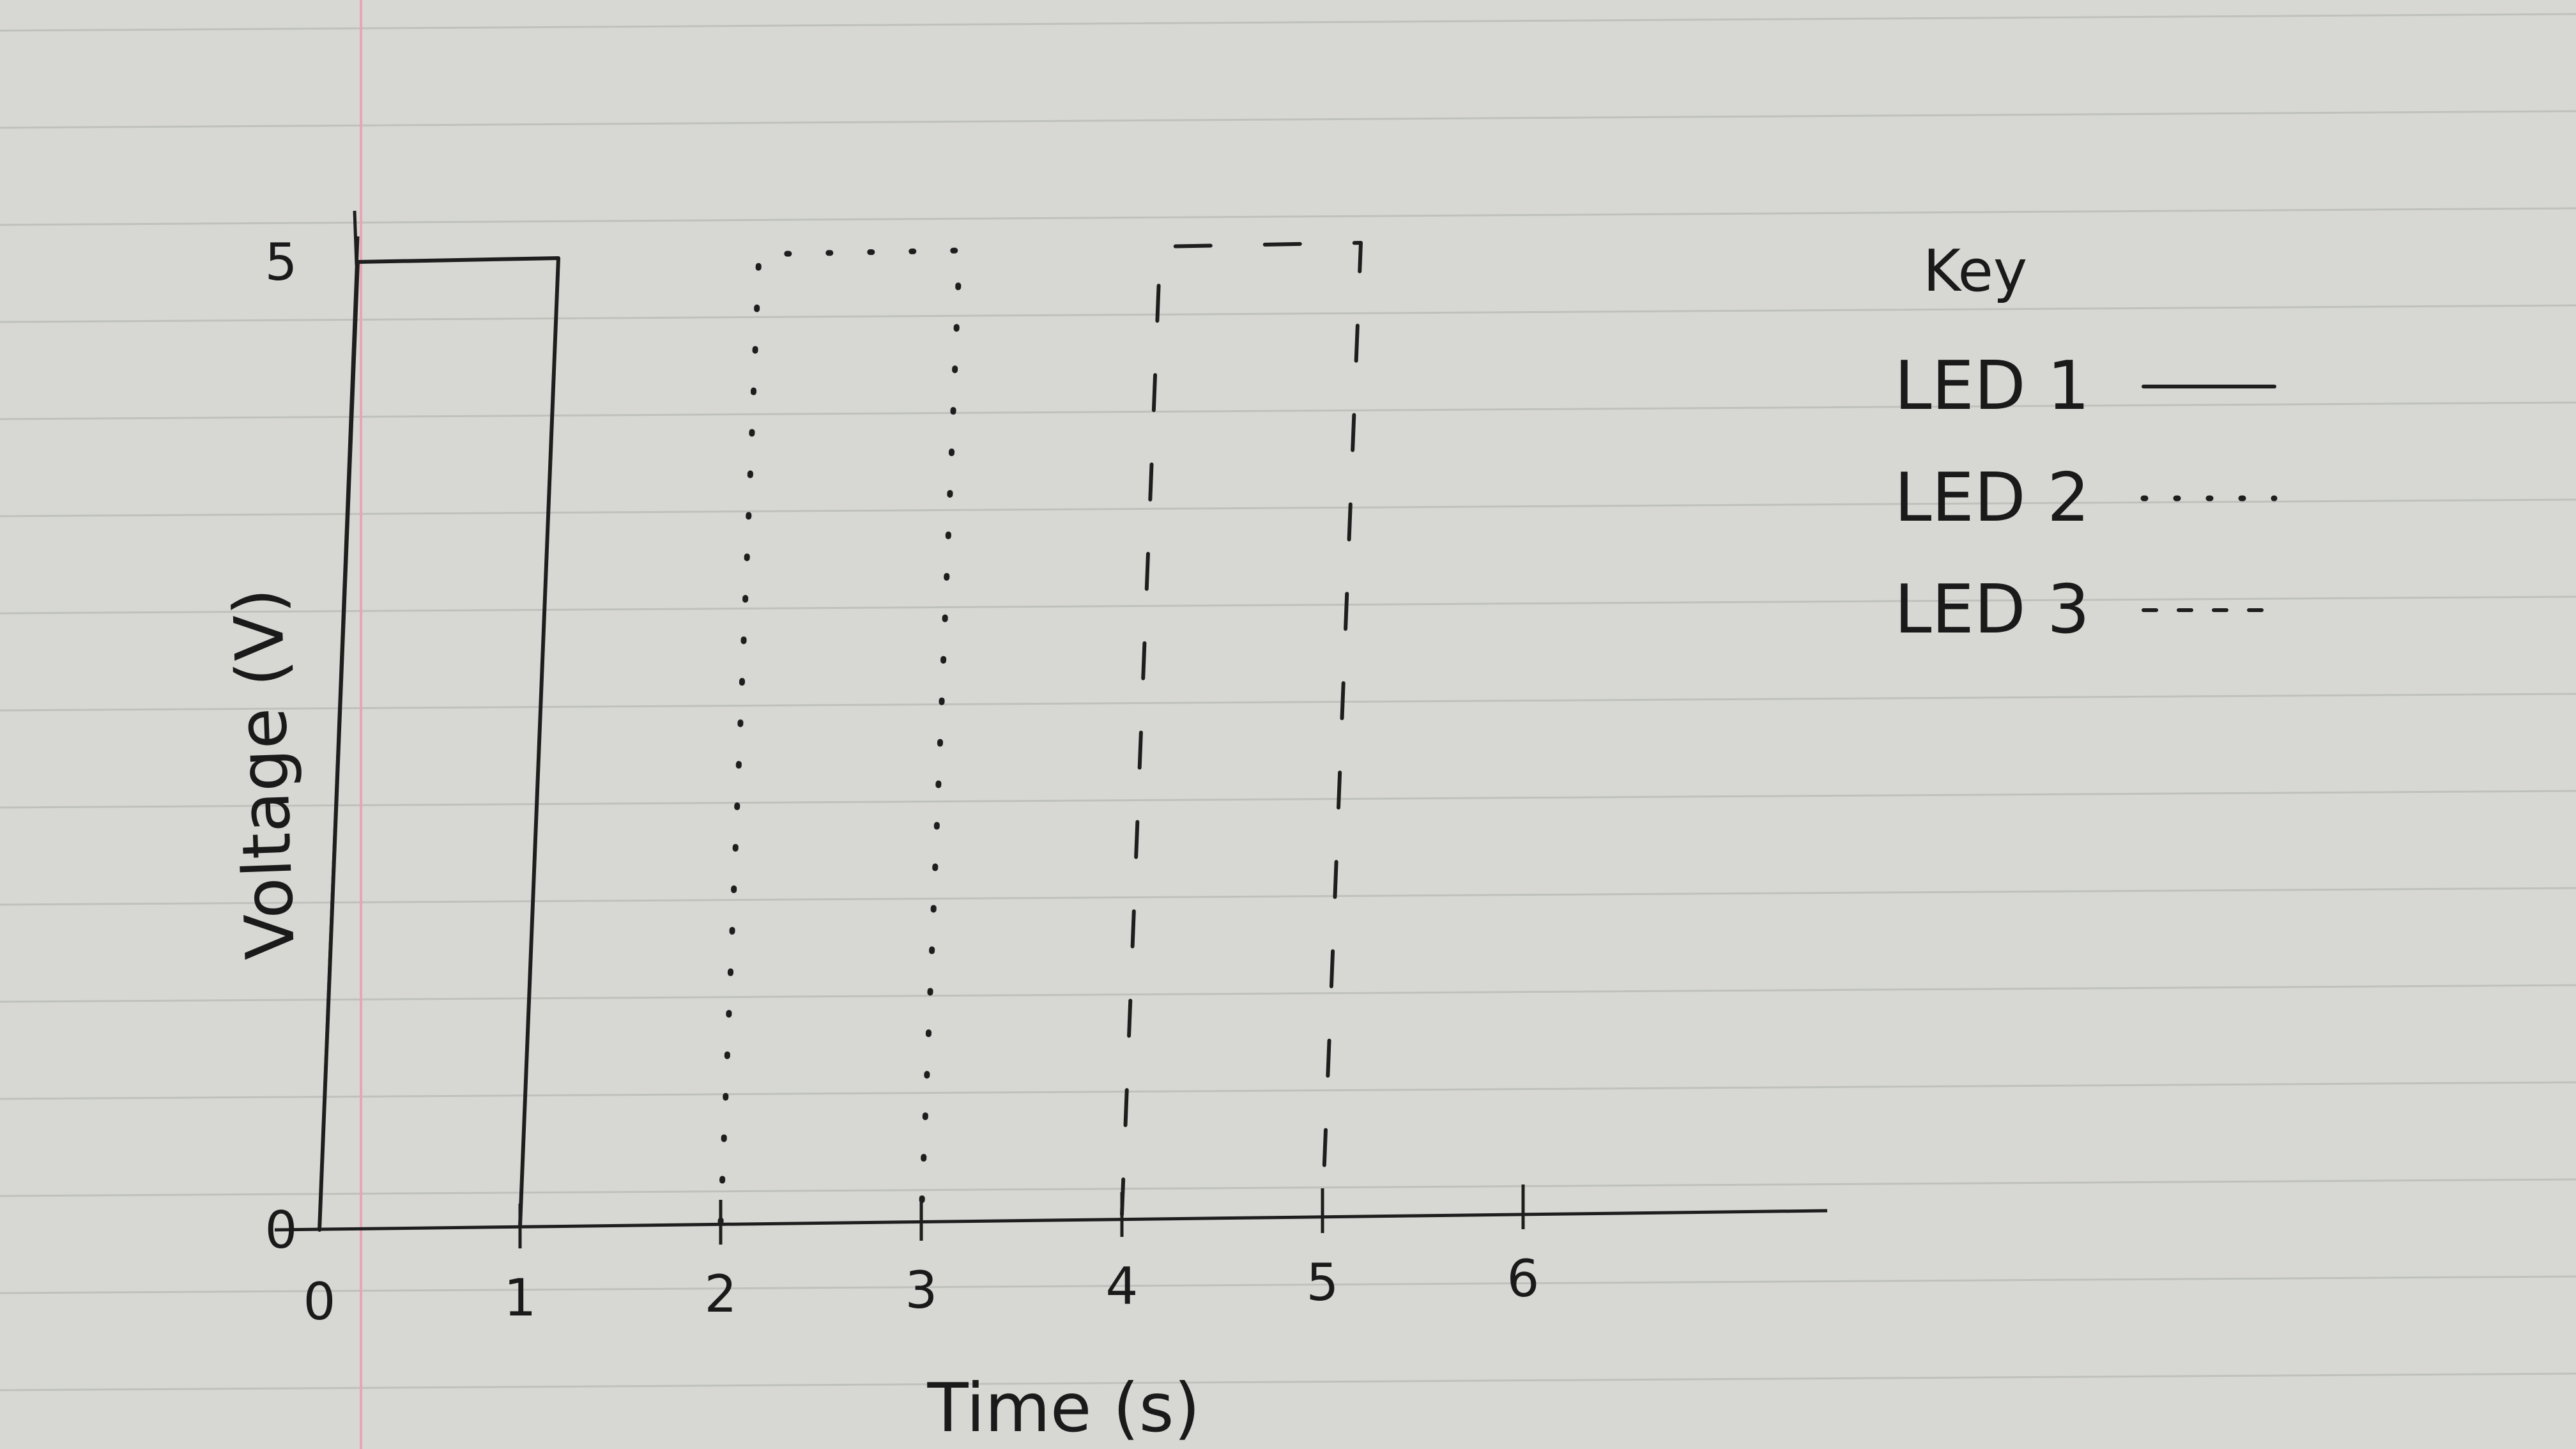 The image size is (2576, 1449). Describe the element at coordinates (520, 1298) in the screenshot. I see `x-tick-label: 1` at that location.